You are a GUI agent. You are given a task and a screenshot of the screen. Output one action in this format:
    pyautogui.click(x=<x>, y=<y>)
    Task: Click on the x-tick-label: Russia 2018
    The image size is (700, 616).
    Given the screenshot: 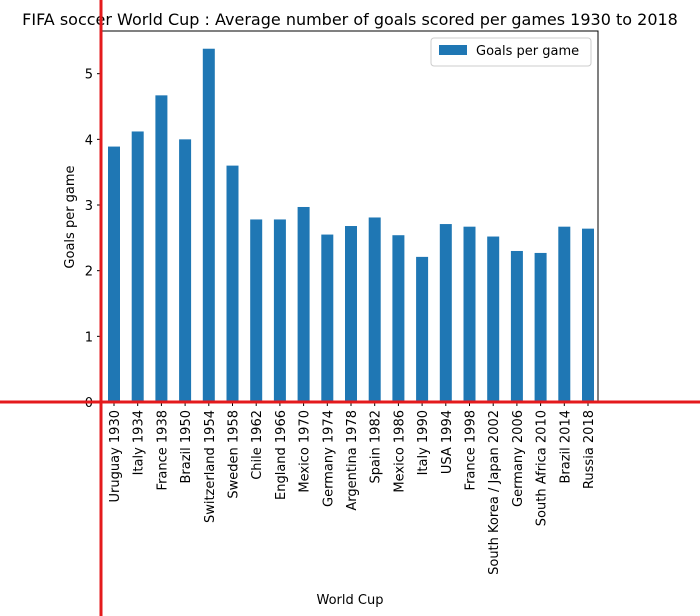 What is the action you would take?
    pyautogui.click(x=589, y=449)
    